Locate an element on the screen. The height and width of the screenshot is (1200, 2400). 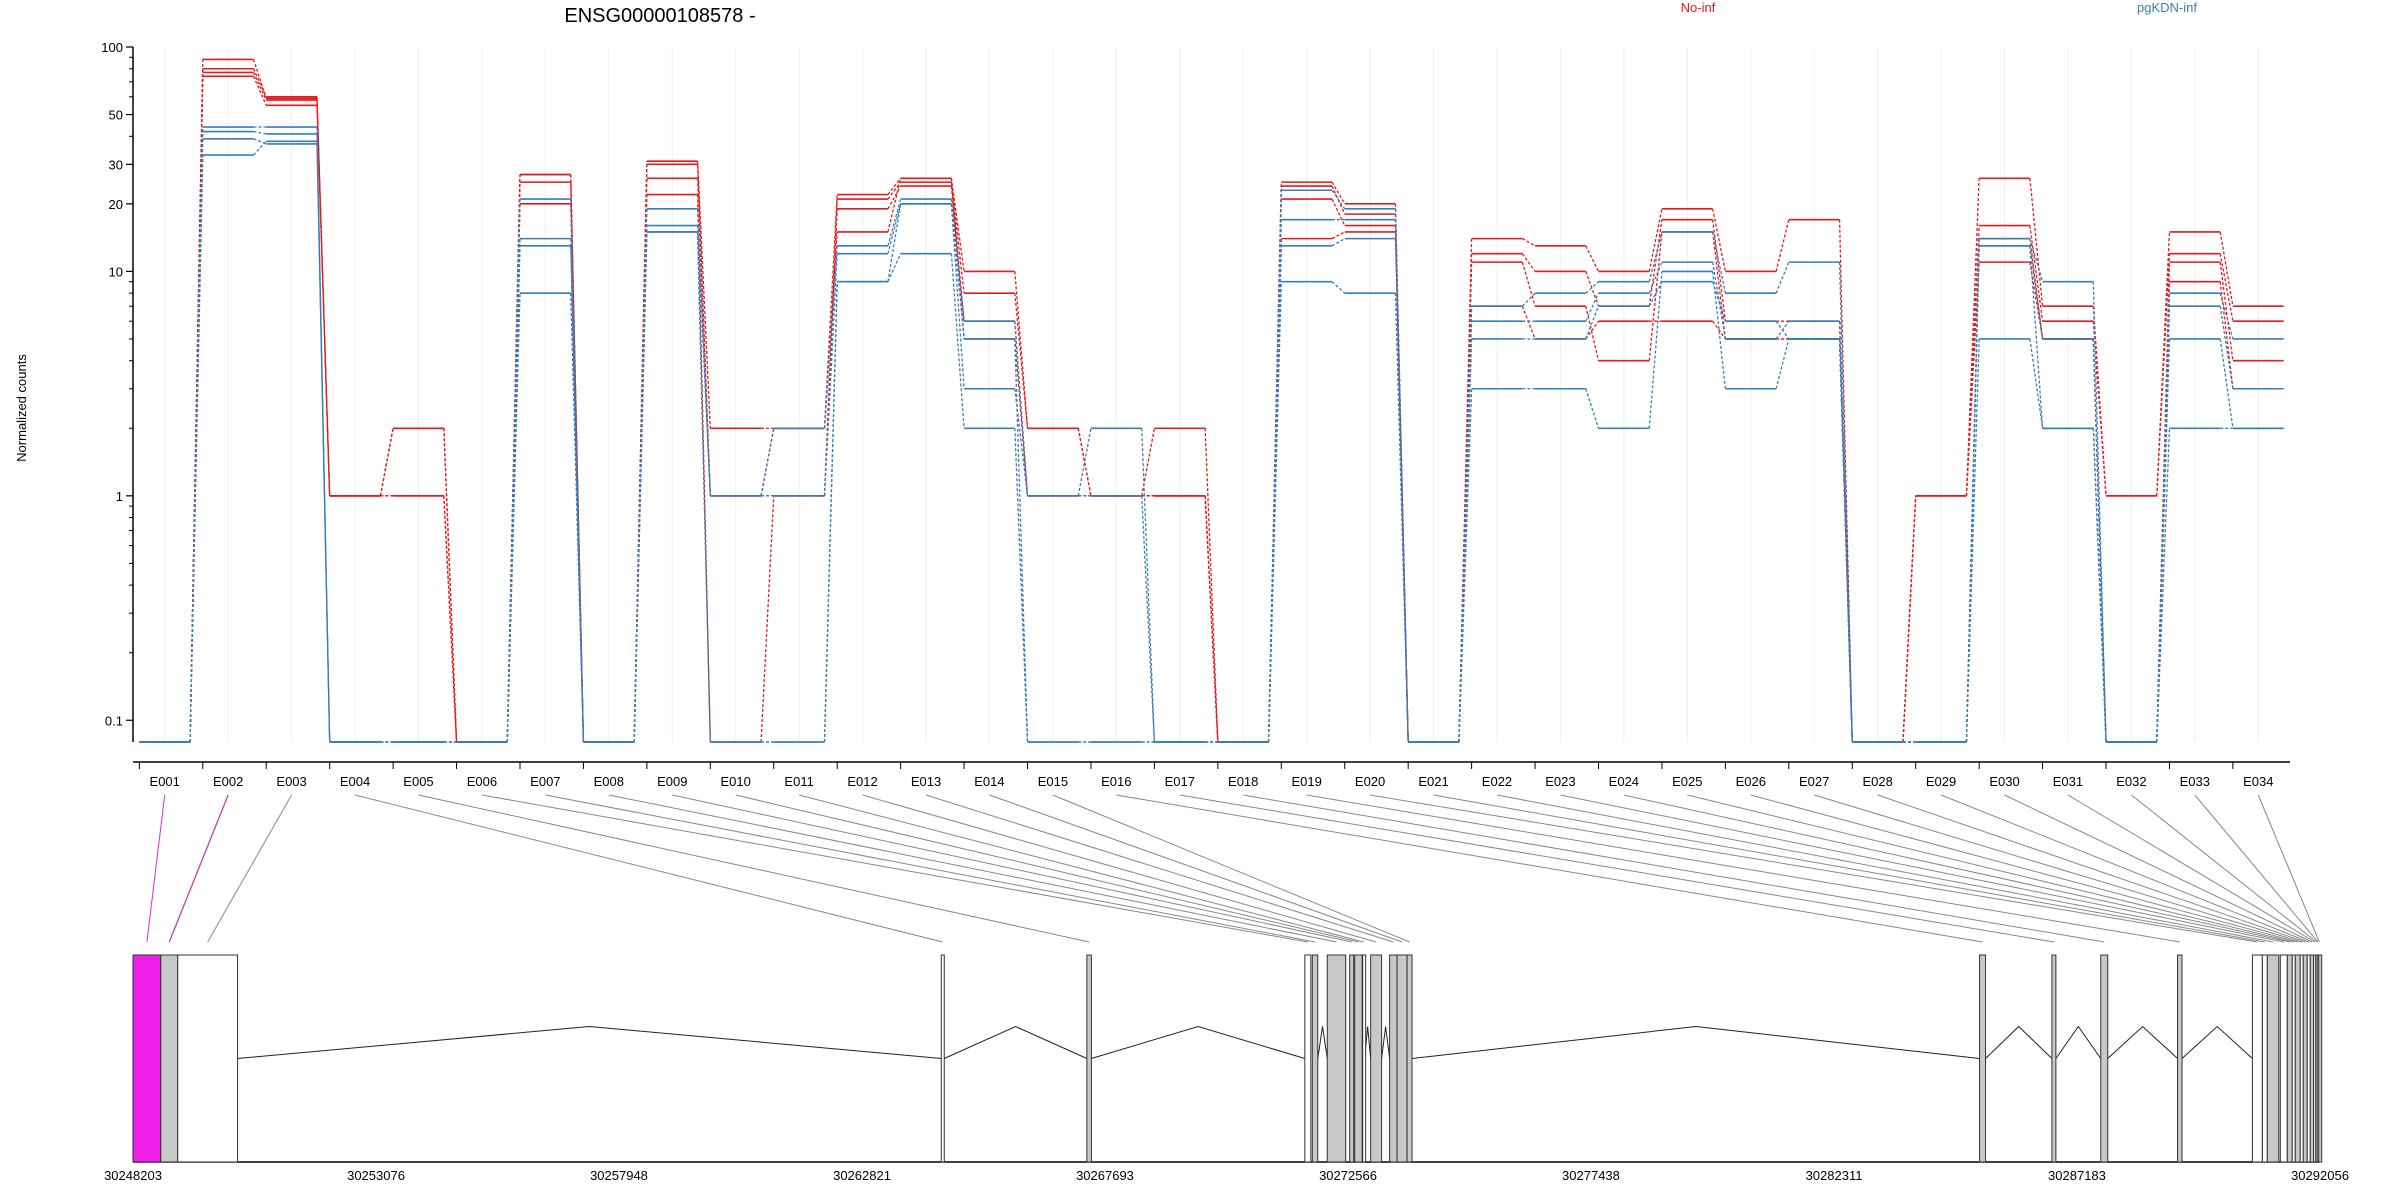
x-tick-label: E008 is located at coordinates (609, 781).